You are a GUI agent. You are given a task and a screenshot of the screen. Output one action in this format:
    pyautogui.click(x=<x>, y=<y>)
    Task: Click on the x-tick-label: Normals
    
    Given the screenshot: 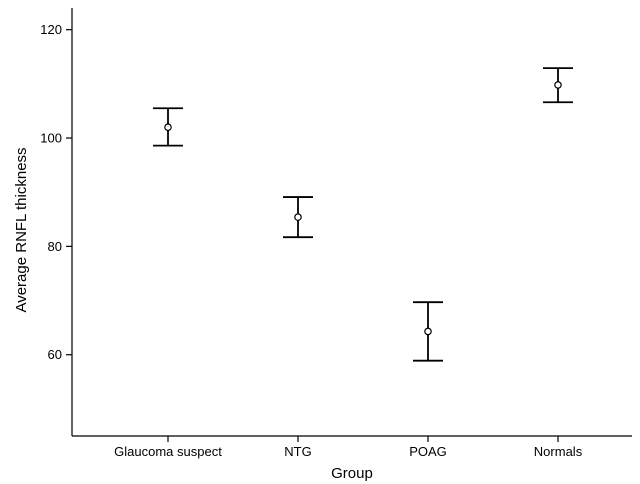 What is the action you would take?
    pyautogui.click(x=558, y=451)
    